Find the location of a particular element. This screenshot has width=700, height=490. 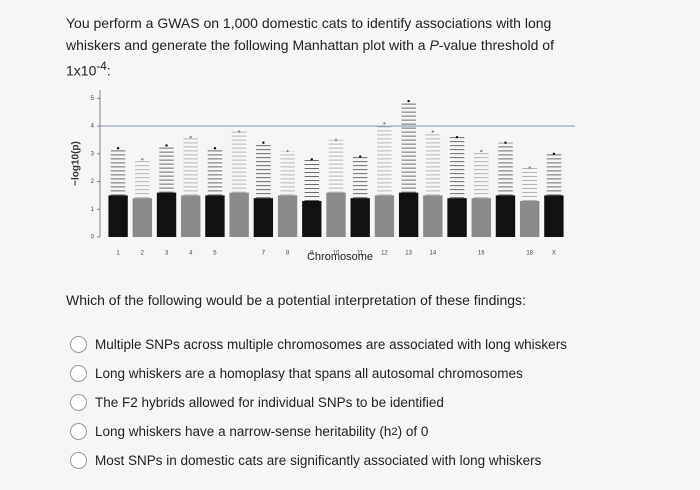

y-tick-label: 3 is located at coordinates (93, 154).